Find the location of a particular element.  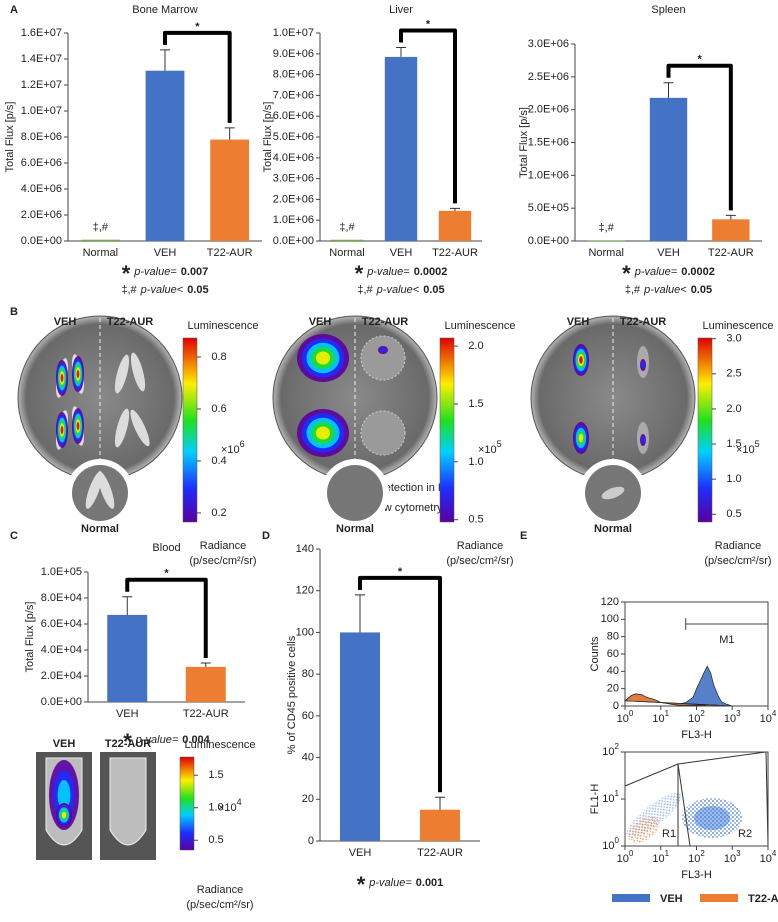

y-tick-label: 2.0E+06 is located at coordinates (41, 215).